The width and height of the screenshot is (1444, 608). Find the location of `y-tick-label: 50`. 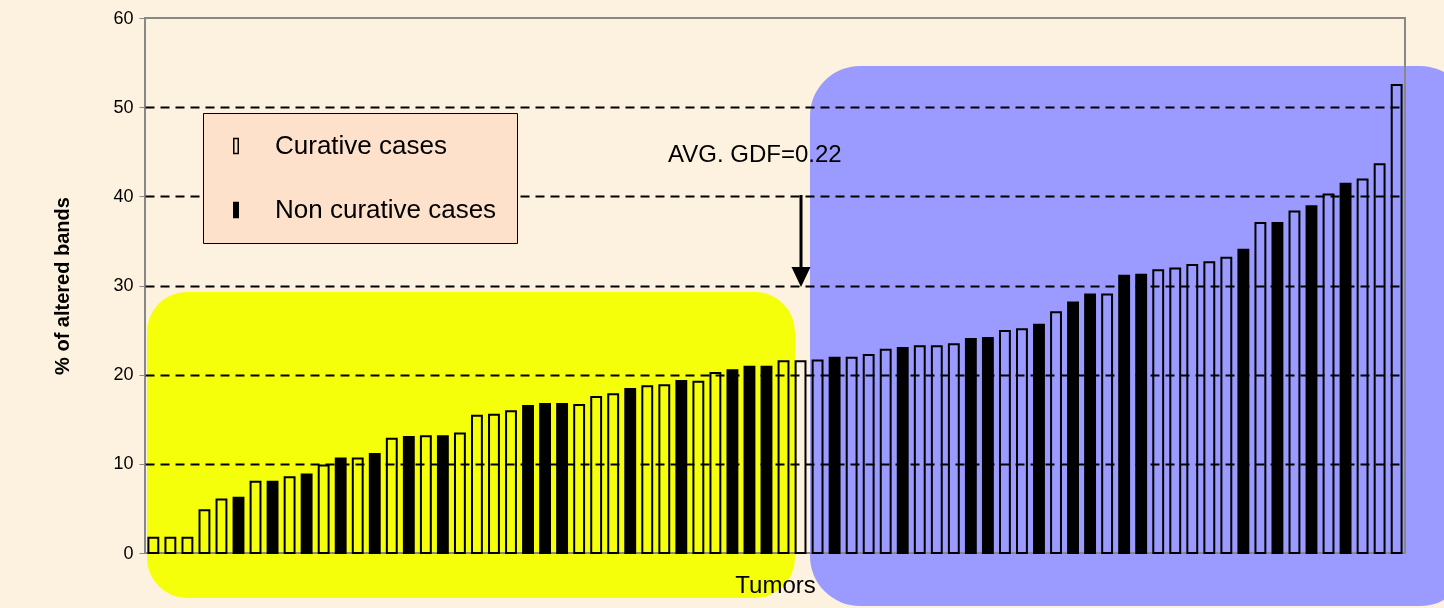

y-tick-label: 50 is located at coordinates (123, 106).